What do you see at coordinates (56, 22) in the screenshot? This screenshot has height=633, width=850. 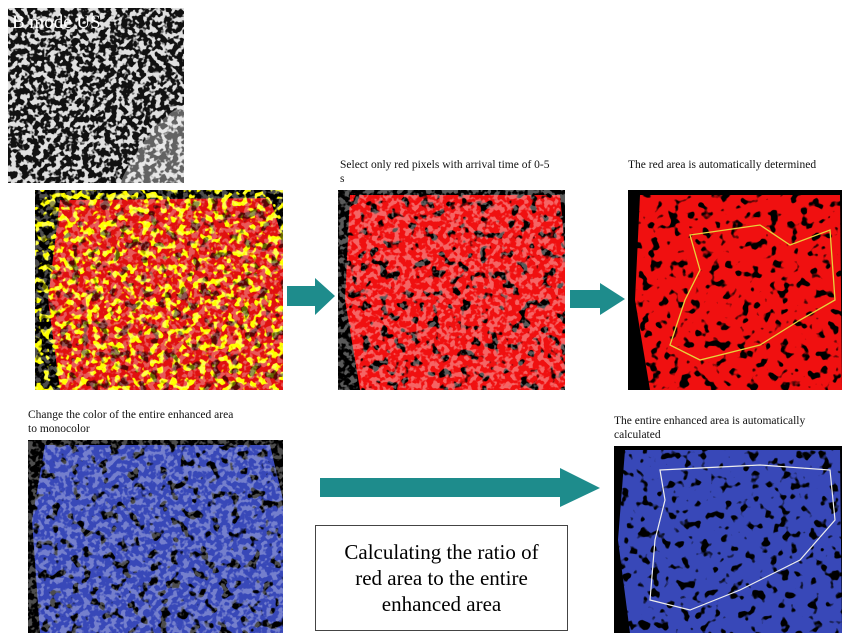 I see `image-label: B mode US` at bounding box center [56, 22].